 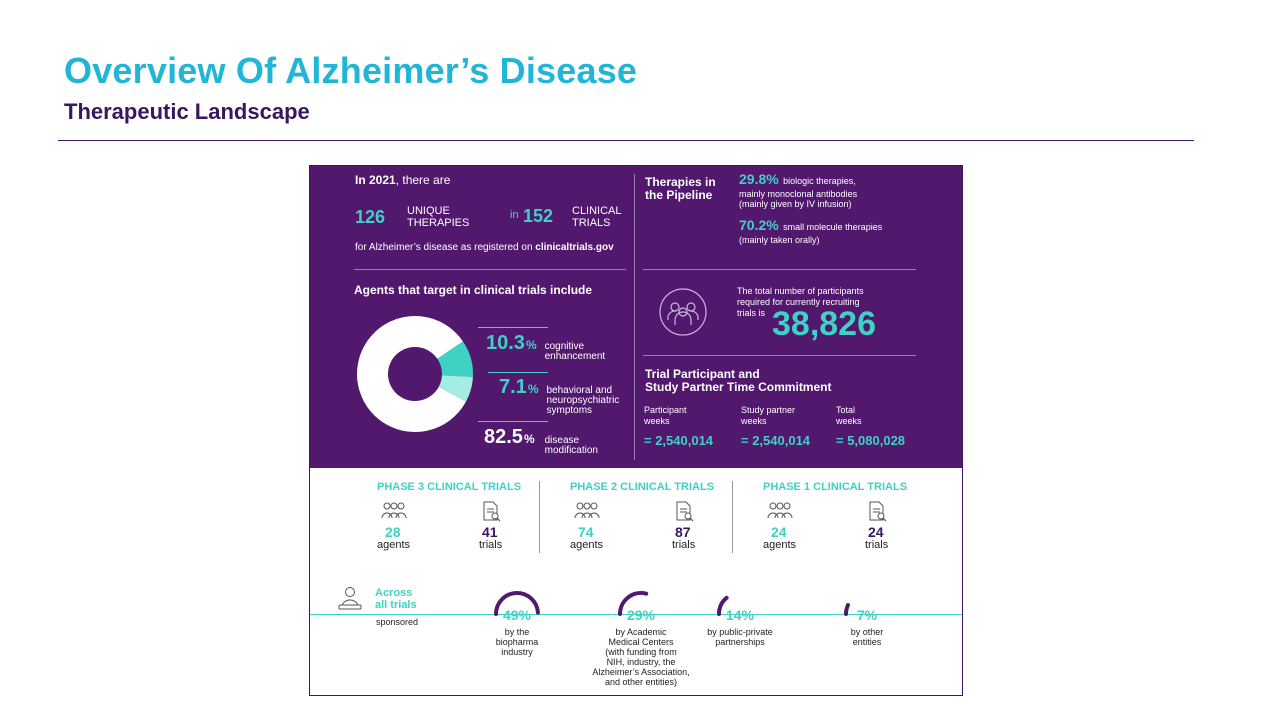 What do you see at coordinates (835, 487) in the screenshot?
I see `phase-title: PHASE 1 CLINICAL TRIALS` at bounding box center [835, 487].